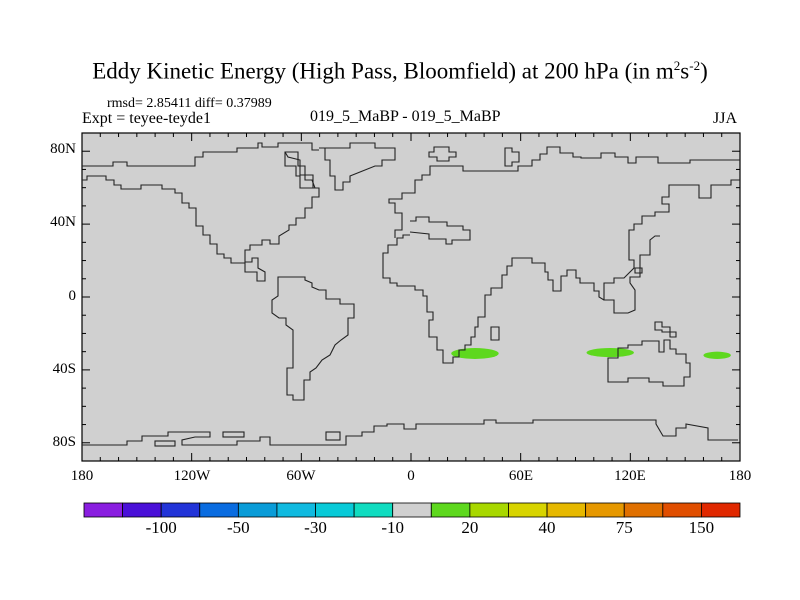 This screenshot has width=800, height=600. Describe the element at coordinates (301, 476) in the screenshot. I see `x-tick-label: 60W` at that location.